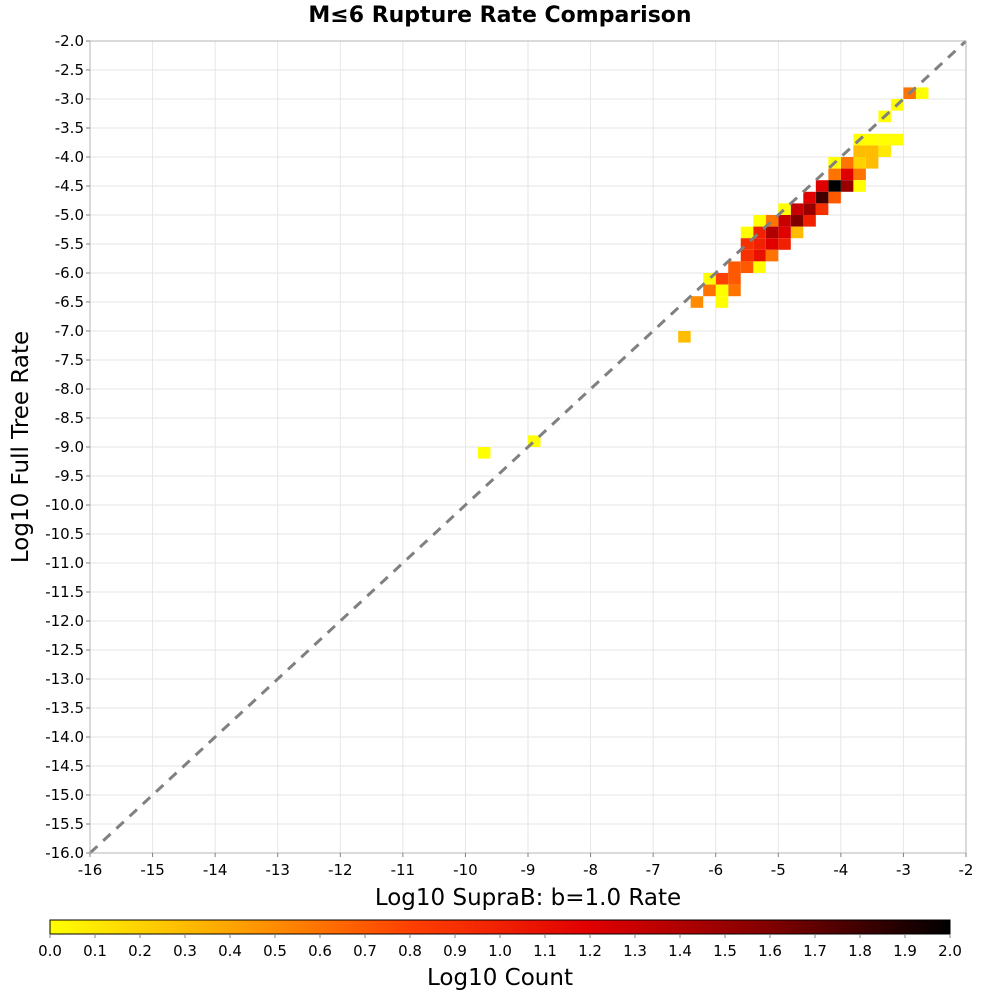 This screenshot has width=1000, height=1000. Describe the element at coordinates (21, 447) in the screenshot. I see `y-axis-label: Log10 Full Tree Rate` at that location.